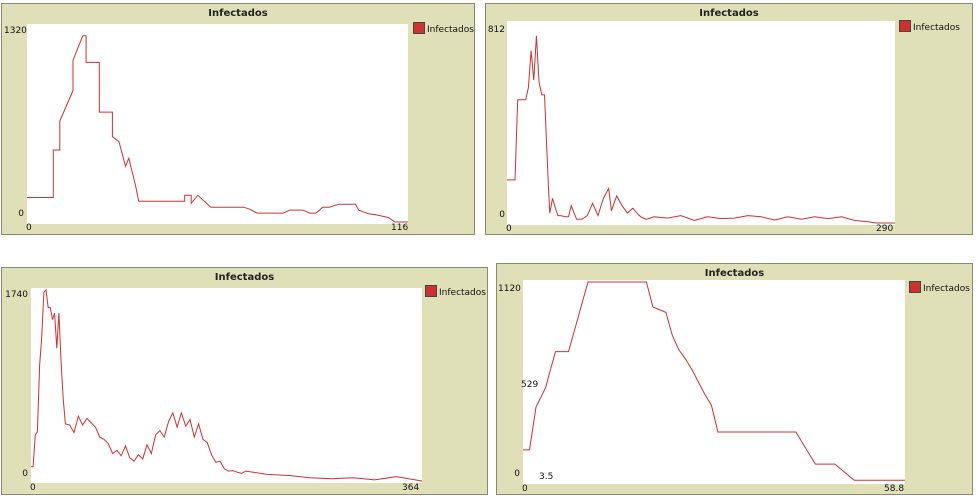 The height and width of the screenshot is (503, 978). Describe the element at coordinates (400, 228) in the screenshot. I see `x-max-tick: 116` at that location.